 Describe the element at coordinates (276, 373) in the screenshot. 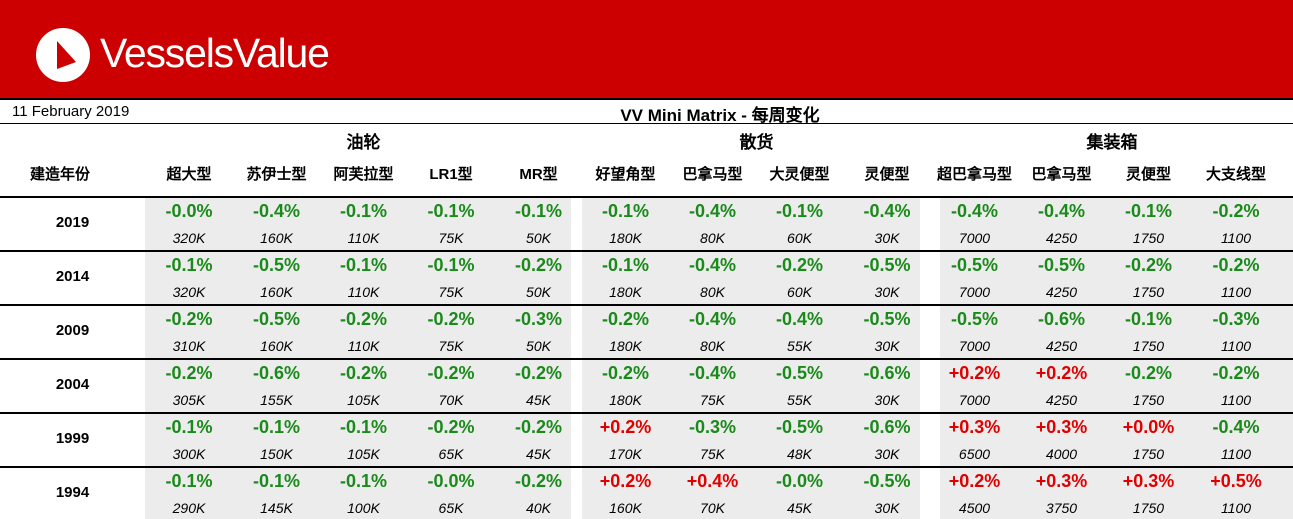

I see `weekly-change: -0.6%` at that location.